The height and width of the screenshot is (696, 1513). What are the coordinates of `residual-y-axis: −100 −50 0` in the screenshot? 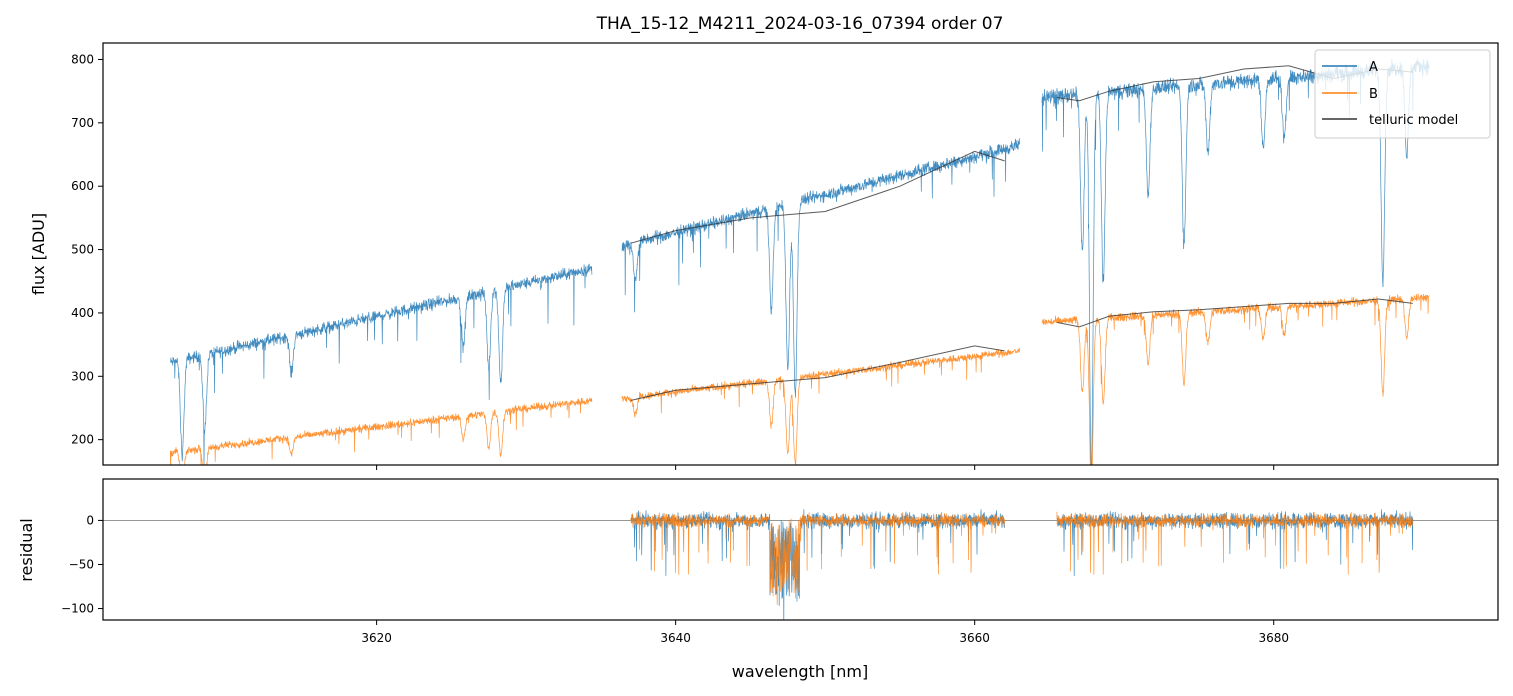 It's located at (82, 564).